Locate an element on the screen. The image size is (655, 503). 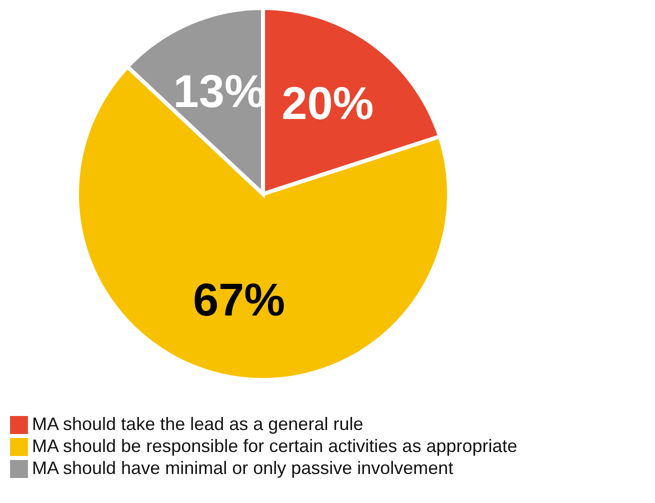
legend-label: MA should have minimal or only passive involvement is located at coordinates (243, 468).